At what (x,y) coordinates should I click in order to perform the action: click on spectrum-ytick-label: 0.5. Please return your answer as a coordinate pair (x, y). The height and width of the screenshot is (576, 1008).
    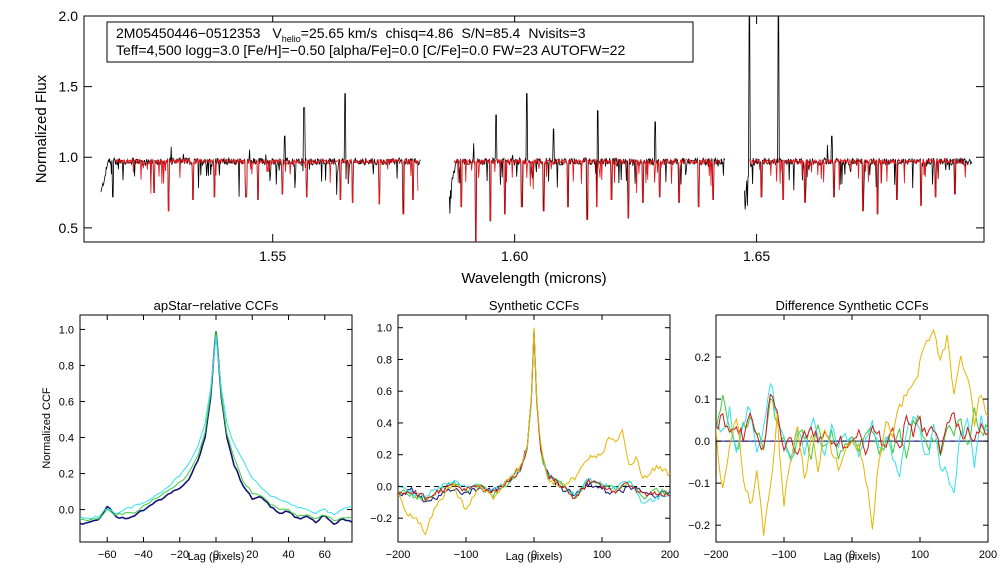
    Looking at the image, I should click on (69, 228).